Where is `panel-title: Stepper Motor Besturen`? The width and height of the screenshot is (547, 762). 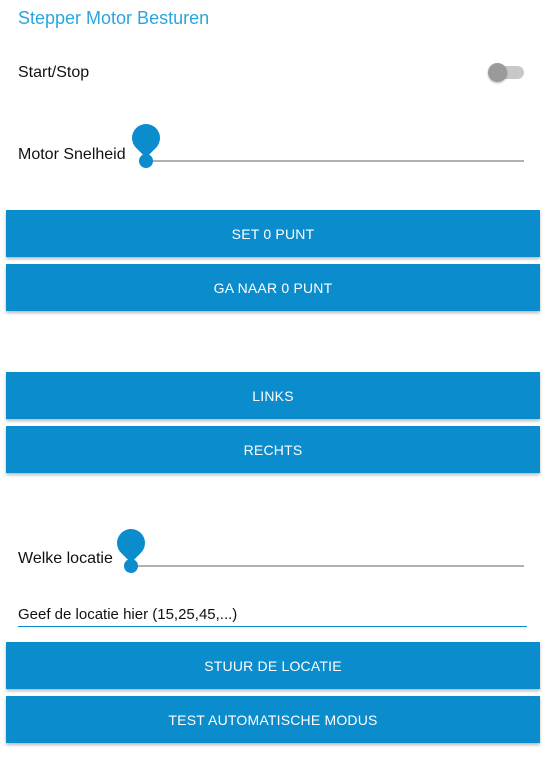 panel-title: Stepper Motor Besturen is located at coordinates (114, 18).